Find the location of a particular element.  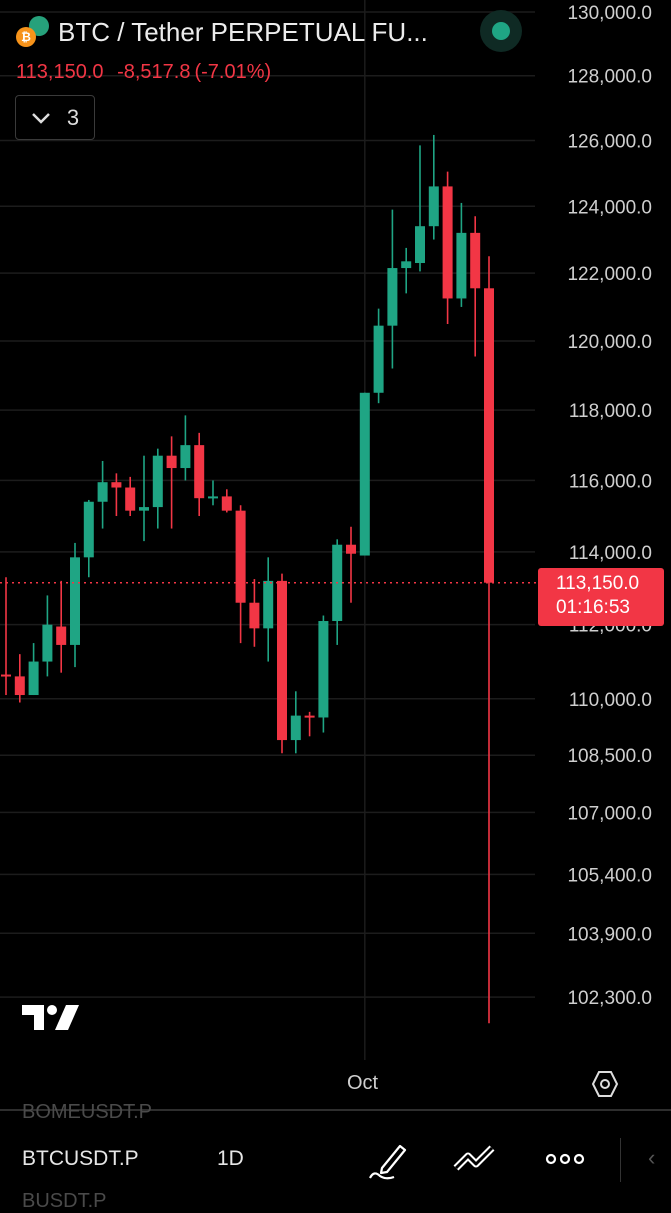

price-tick-label: 102,300.0 is located at coordinates (609, 998).